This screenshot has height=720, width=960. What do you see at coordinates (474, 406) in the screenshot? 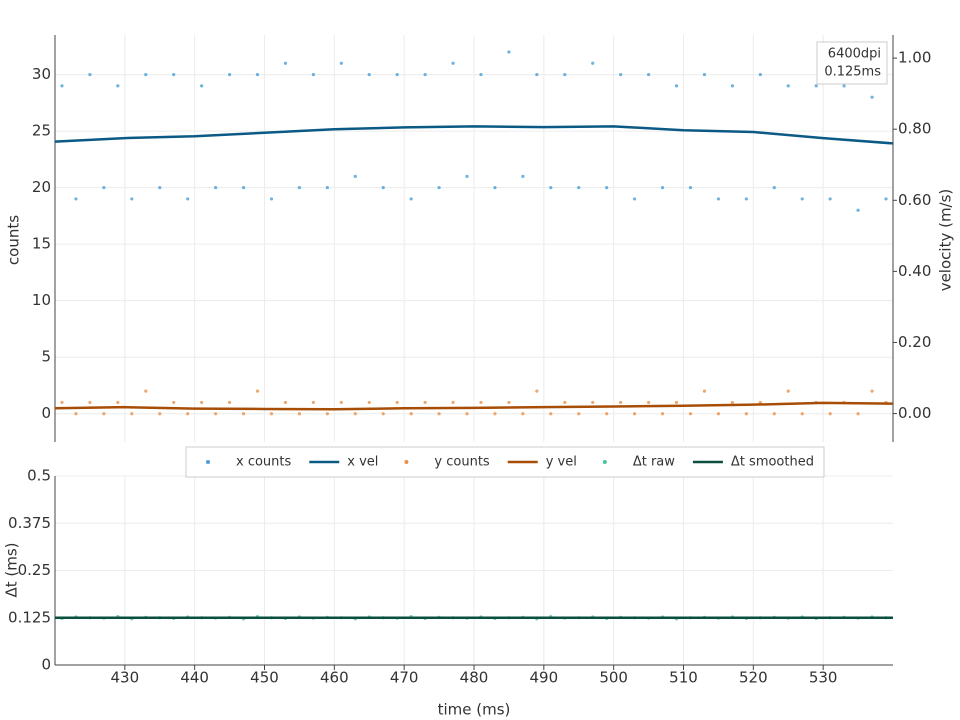
I see `line` at bounding box center [474, 406].